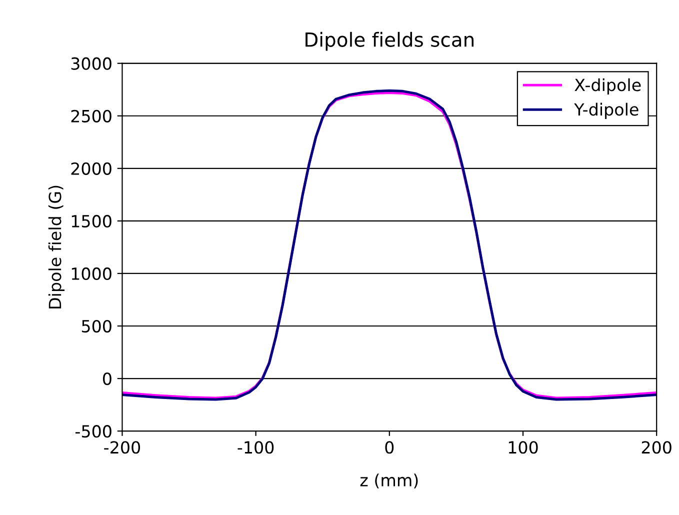  I want to click on legend-label: Y-dipole, so click(606, 110).